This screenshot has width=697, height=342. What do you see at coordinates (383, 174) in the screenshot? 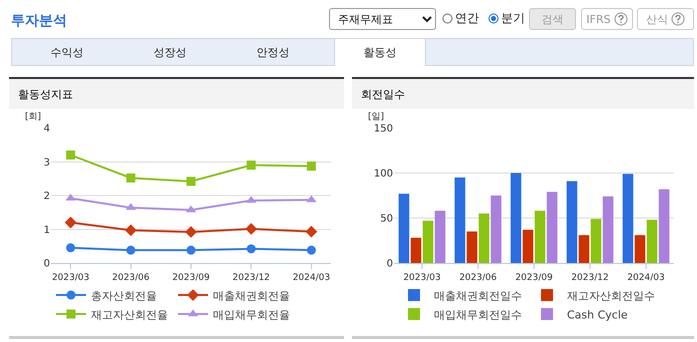
I see `y-tick-label: 100` at bounding box center [383, 174].